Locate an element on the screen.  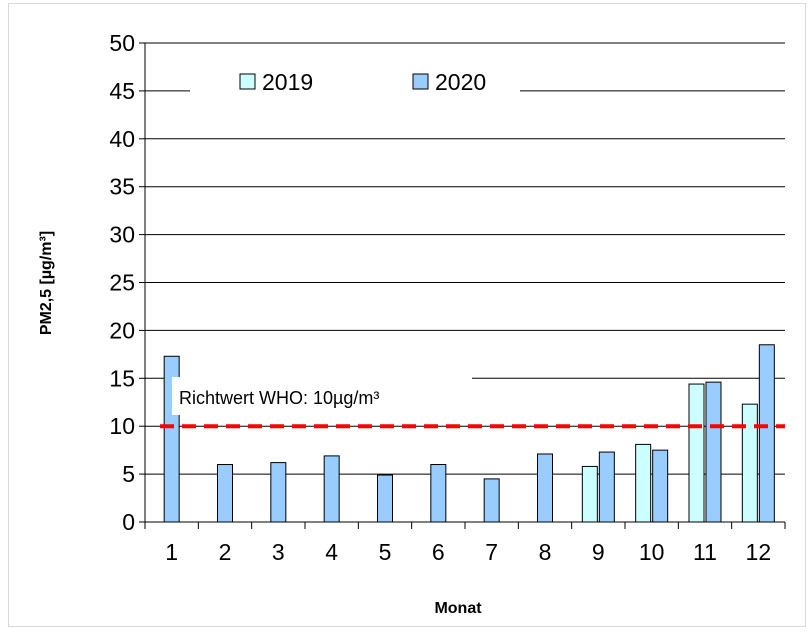
reference-line-group: Richtwert WHO: 10µg/m³ is located at coordinates (472, 403).